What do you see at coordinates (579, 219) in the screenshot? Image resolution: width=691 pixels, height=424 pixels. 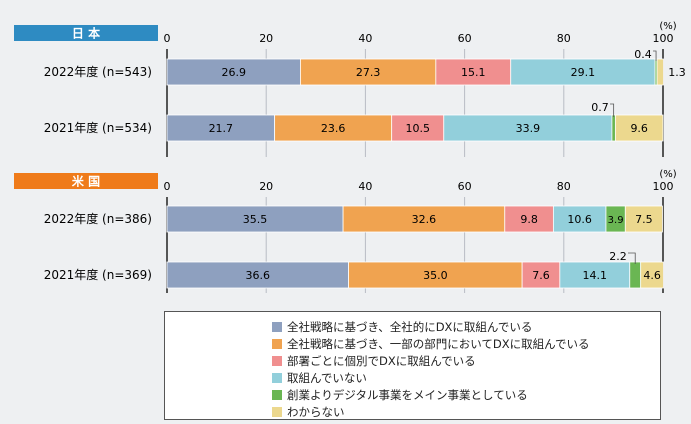 I see `data-label: 10.6` at bounding box center [579, 219].